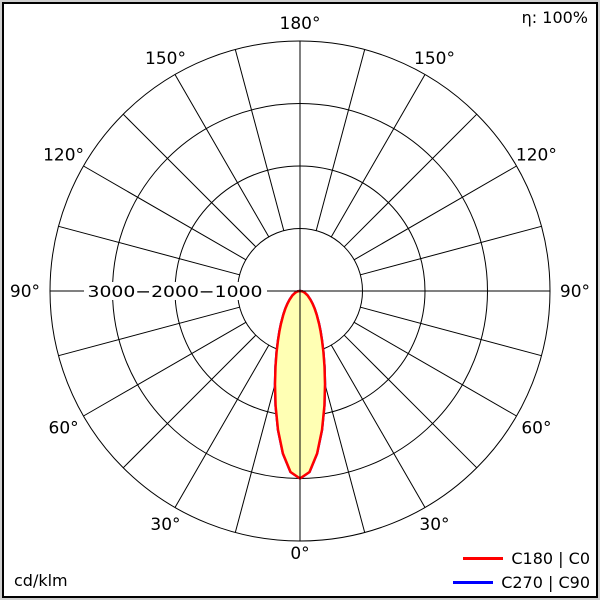 This screenshot has height=600, width=600. Describe the element at coordinates (545, 582) in the screenshot. I see `legend-label-c270-c90: C270 | C90` at that location.